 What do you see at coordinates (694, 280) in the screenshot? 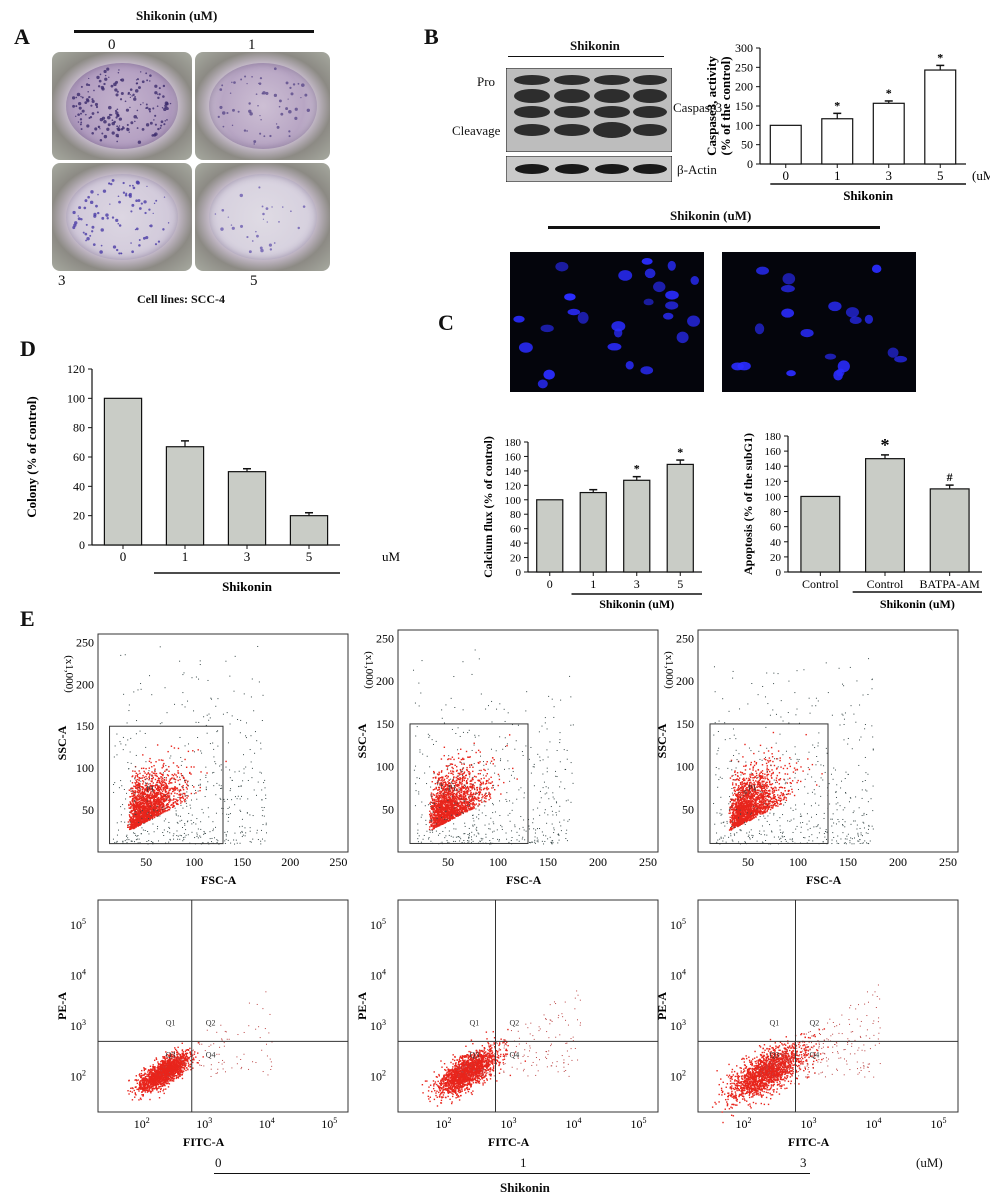
I see `nucleus` at bounding box center [694, 280].